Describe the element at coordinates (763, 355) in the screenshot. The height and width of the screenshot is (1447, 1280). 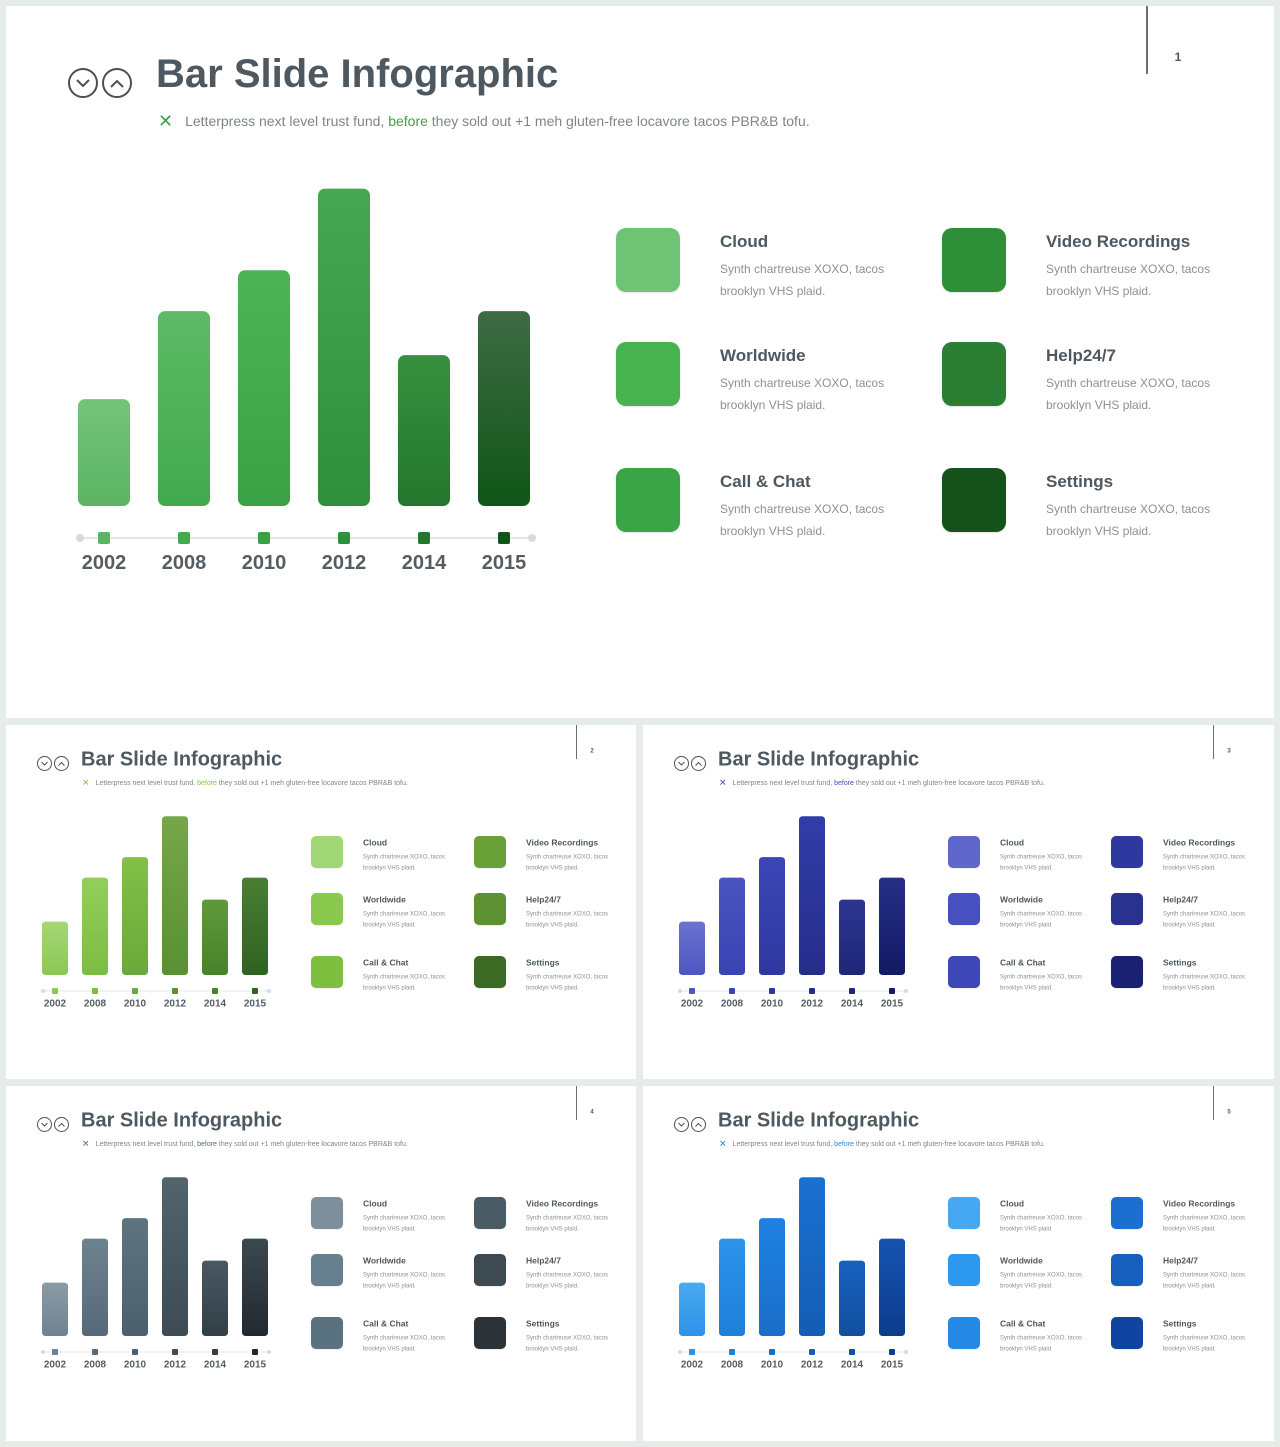
I see `legend-title: Worldwide` at that location.